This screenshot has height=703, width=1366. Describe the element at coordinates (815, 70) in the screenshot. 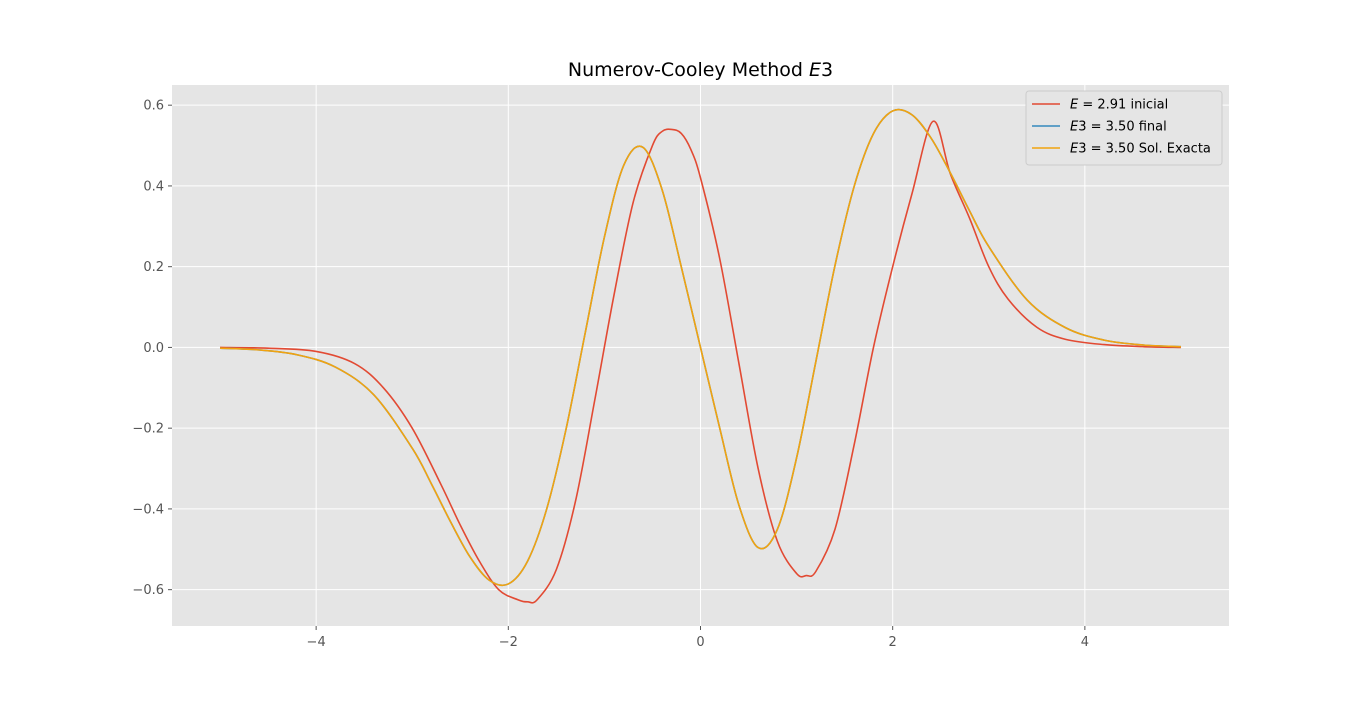

I see `chart-title-italic: E` at that location.